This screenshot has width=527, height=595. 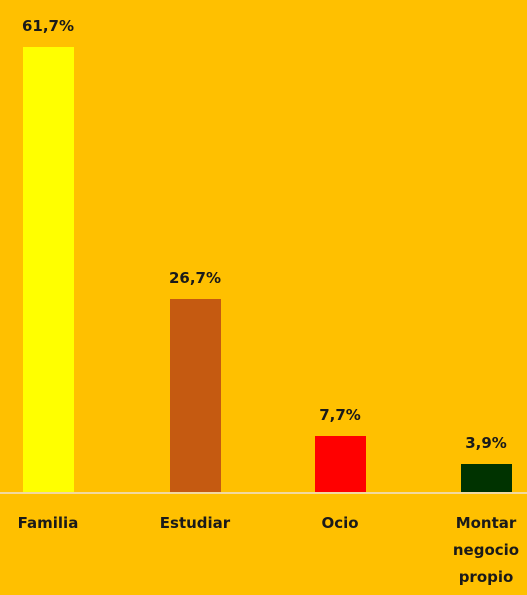 What do you see at coordinates (195, 523) in the screenshot?
I see `x-tick-label: Estudiar` at bounding box center [195, 523].